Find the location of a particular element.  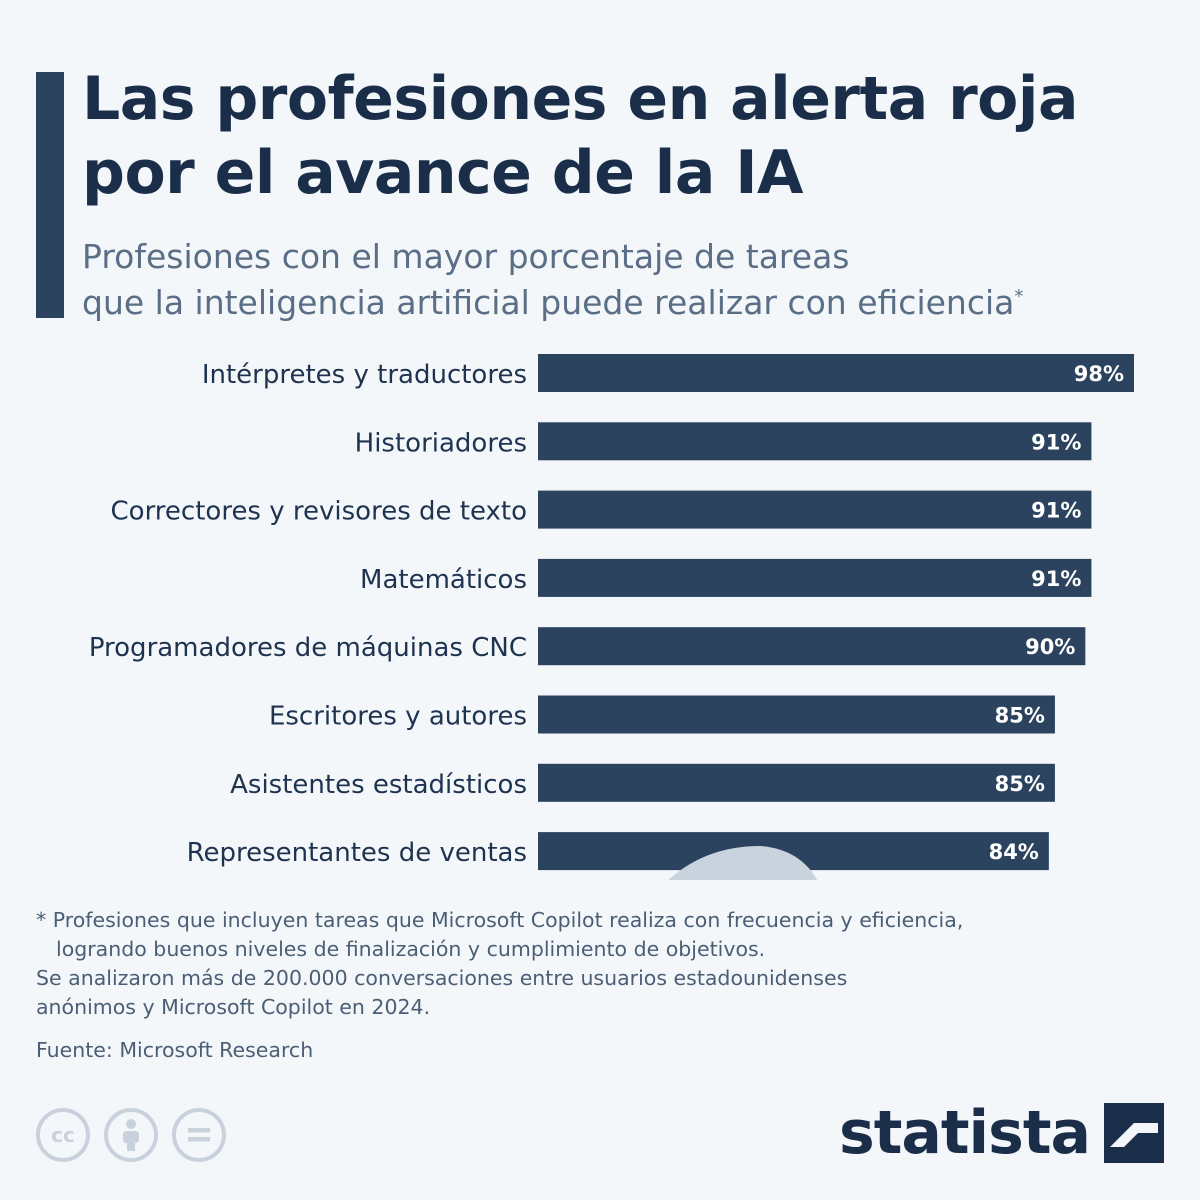

category-label: Intérpretes y traductores is located at coordinates (364, 375).